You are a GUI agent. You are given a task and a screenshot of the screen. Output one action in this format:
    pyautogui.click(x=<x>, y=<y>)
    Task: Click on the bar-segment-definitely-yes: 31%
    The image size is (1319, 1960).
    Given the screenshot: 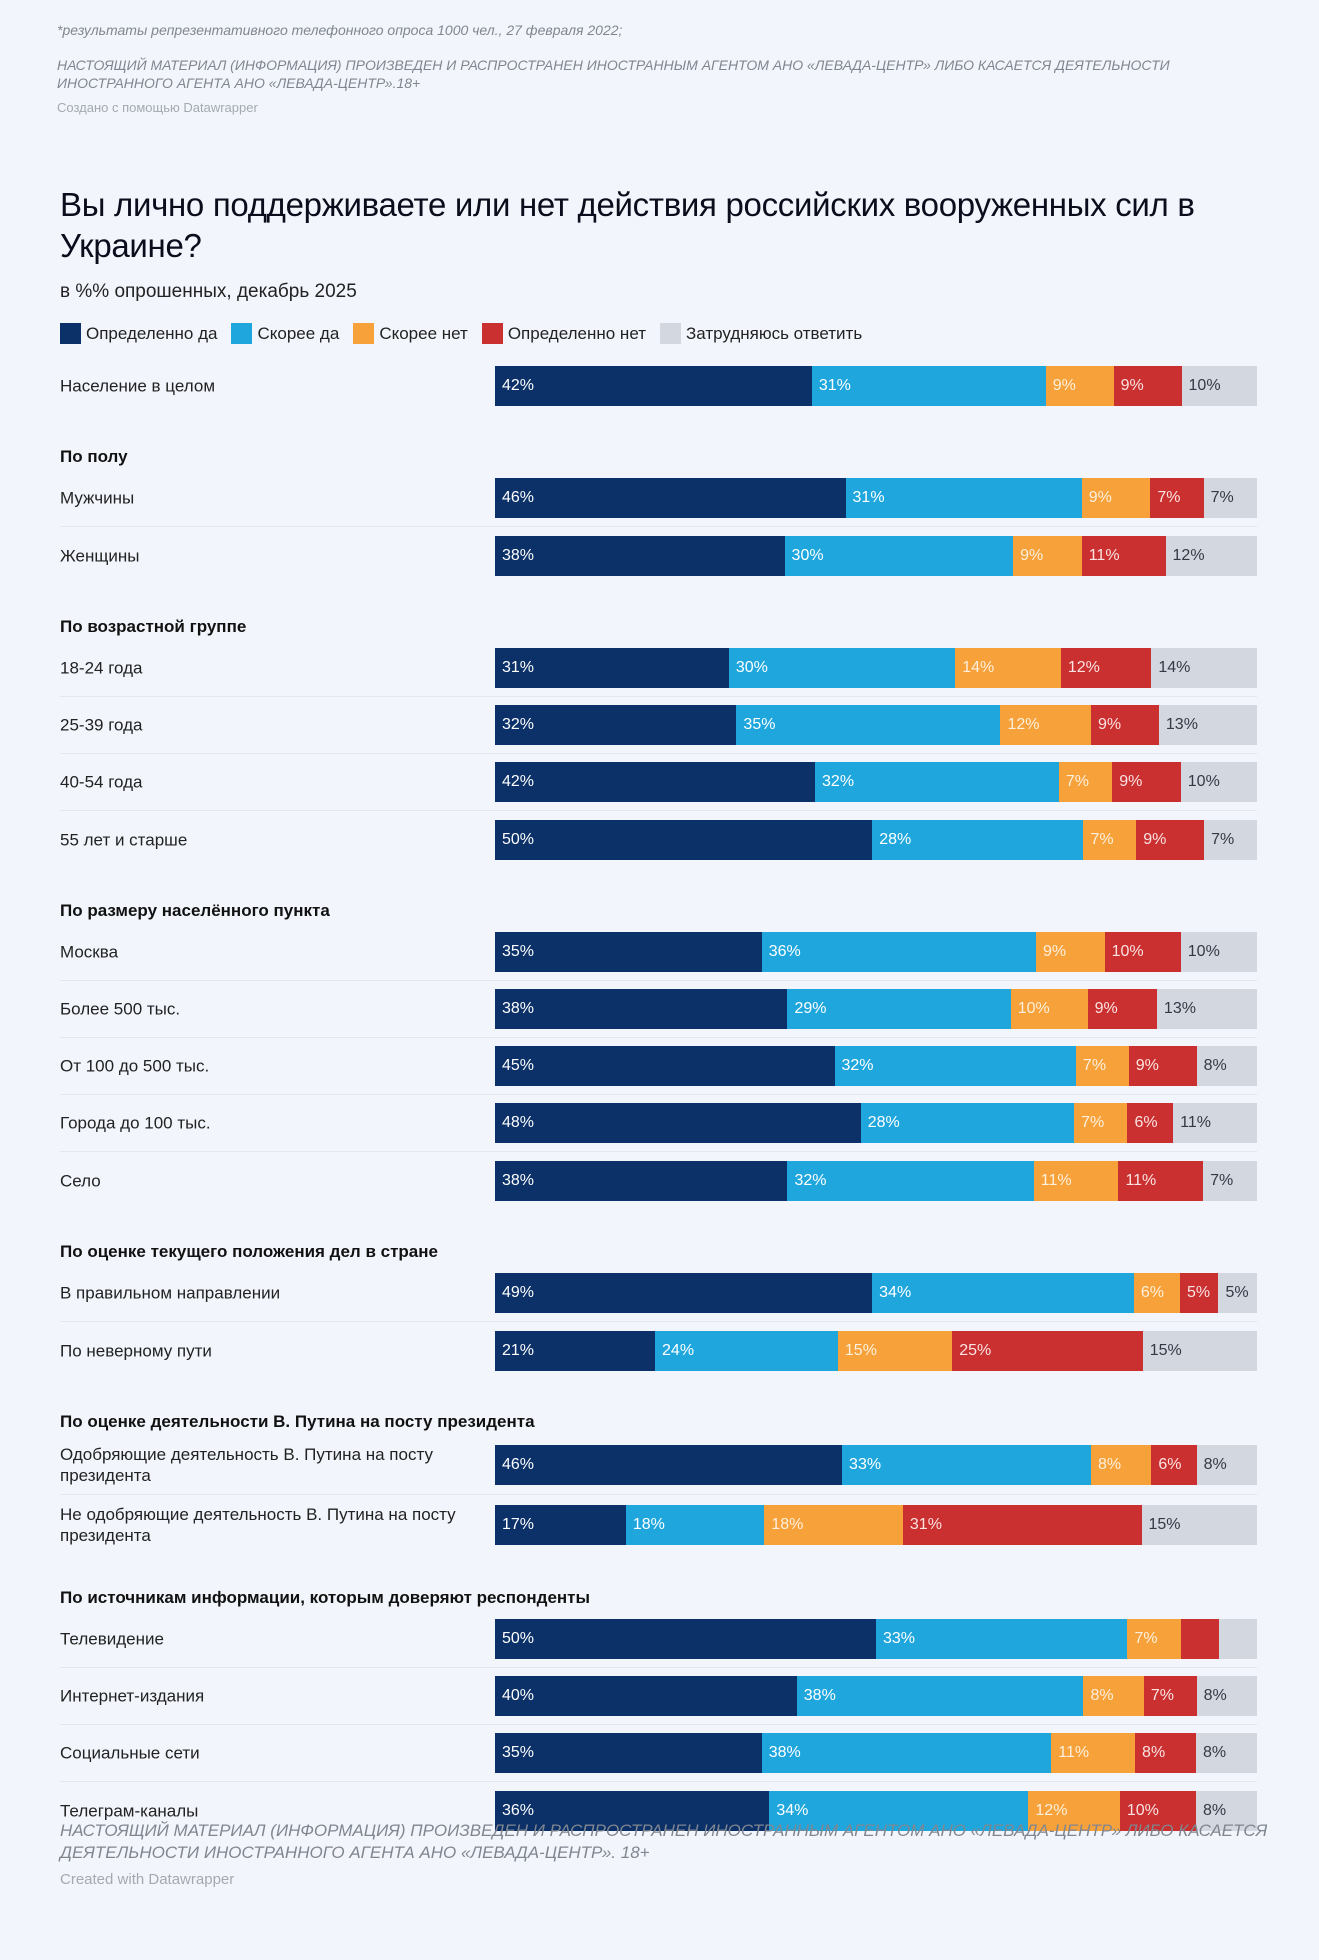 What is the action you would take?
    pyautogui.click(x=612, y=668)
    